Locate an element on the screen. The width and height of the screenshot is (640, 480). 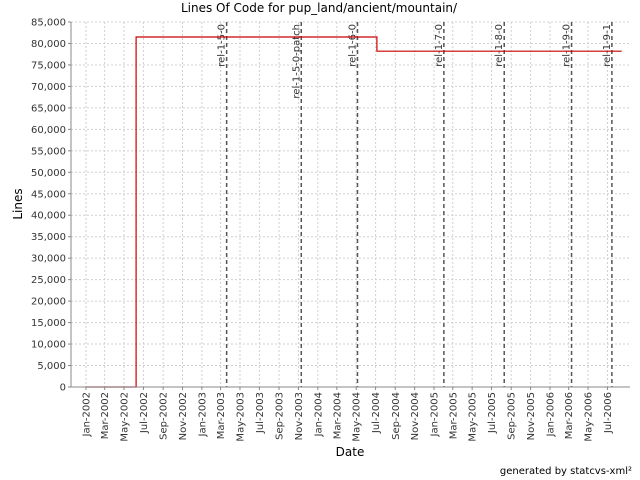
x-tick-label: Jul-2003 is located at coordinates (260, 413).